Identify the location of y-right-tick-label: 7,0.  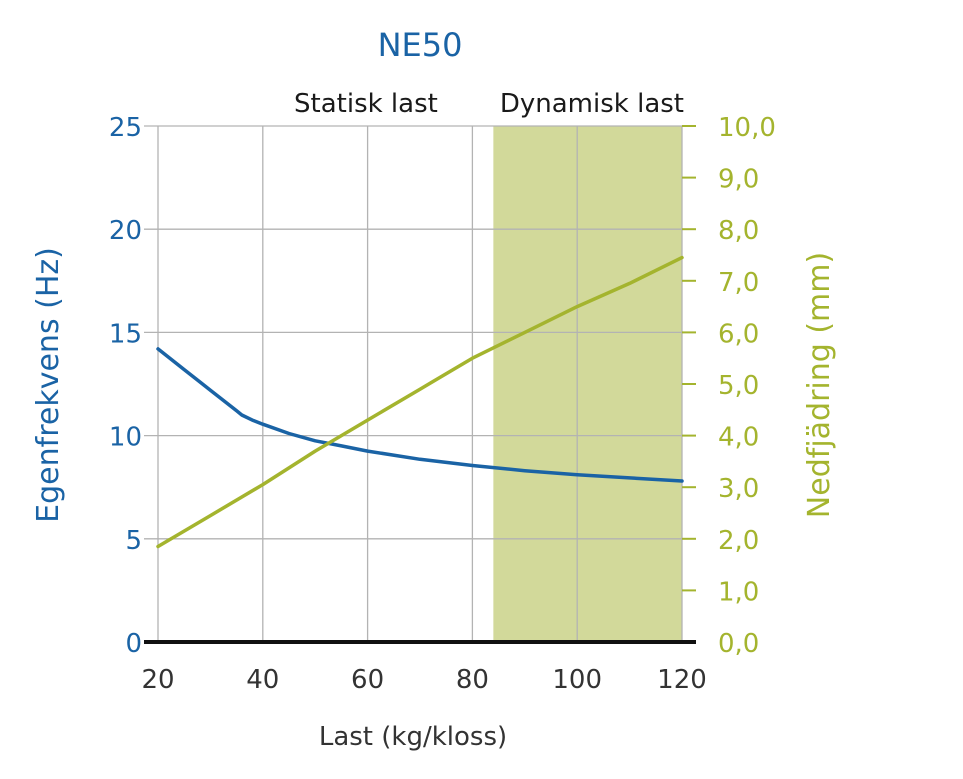
(738, 283).